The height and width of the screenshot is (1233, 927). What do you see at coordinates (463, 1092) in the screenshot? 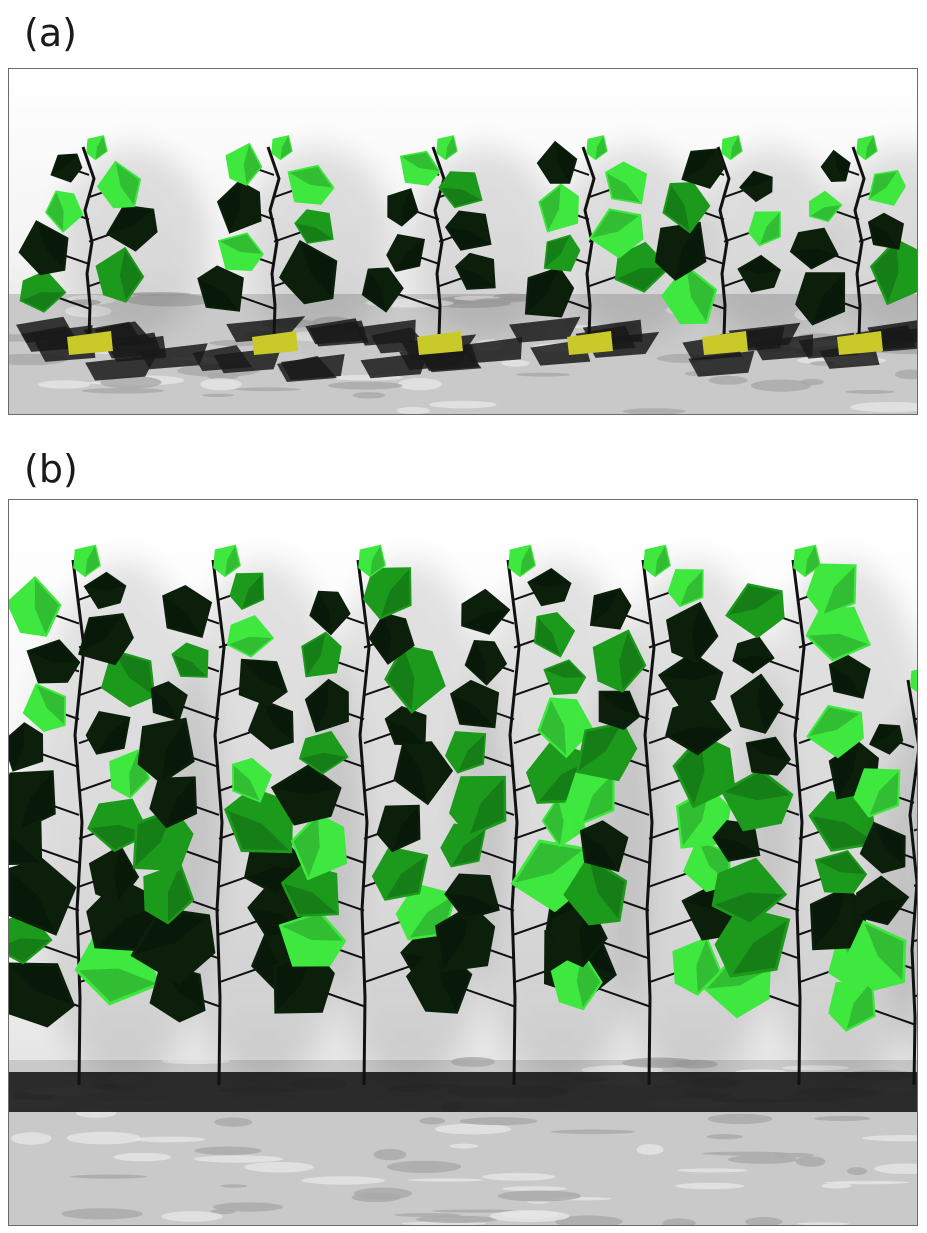
I see `canopy-shadow` at bounding box center [463, 1092].